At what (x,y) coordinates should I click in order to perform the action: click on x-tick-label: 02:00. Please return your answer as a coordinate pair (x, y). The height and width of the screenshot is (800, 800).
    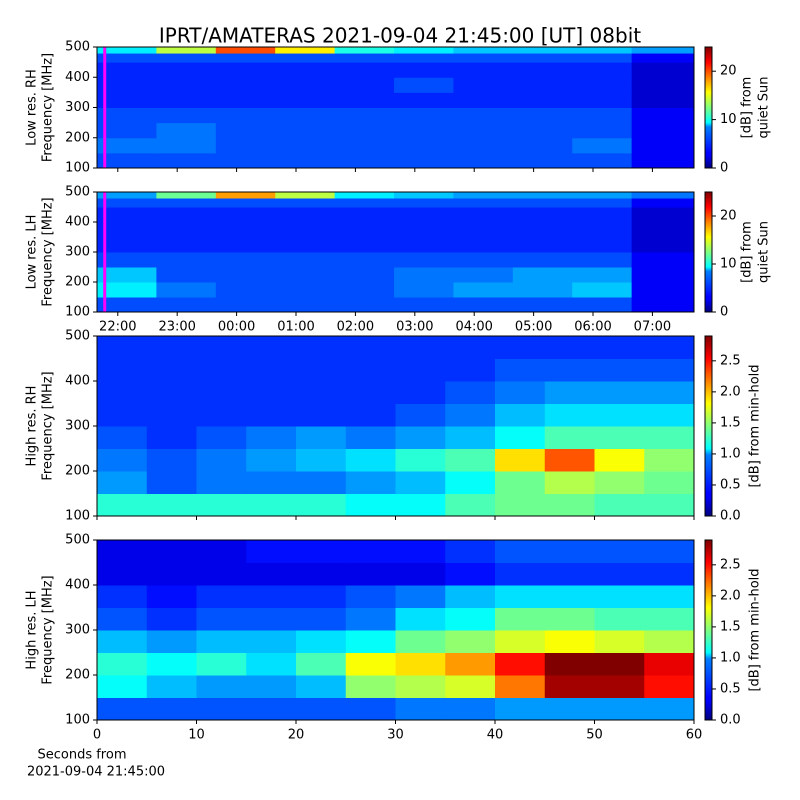
    Looking at the image, I should click on (355, 327).